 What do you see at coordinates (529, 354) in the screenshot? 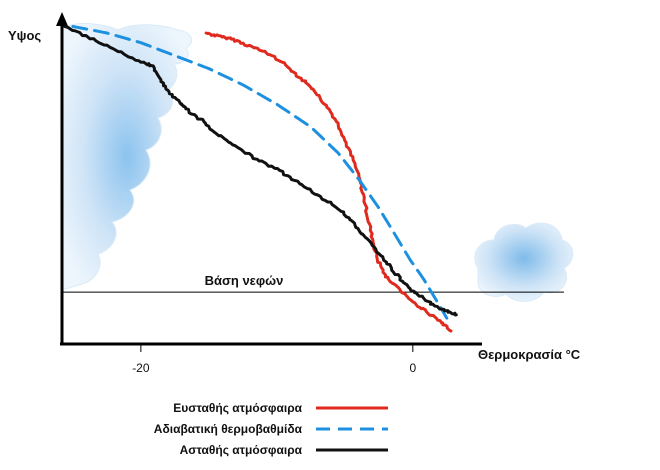
I see `x-axis-label: Θερμοκρασία °C` at bounding box center [529, 354].